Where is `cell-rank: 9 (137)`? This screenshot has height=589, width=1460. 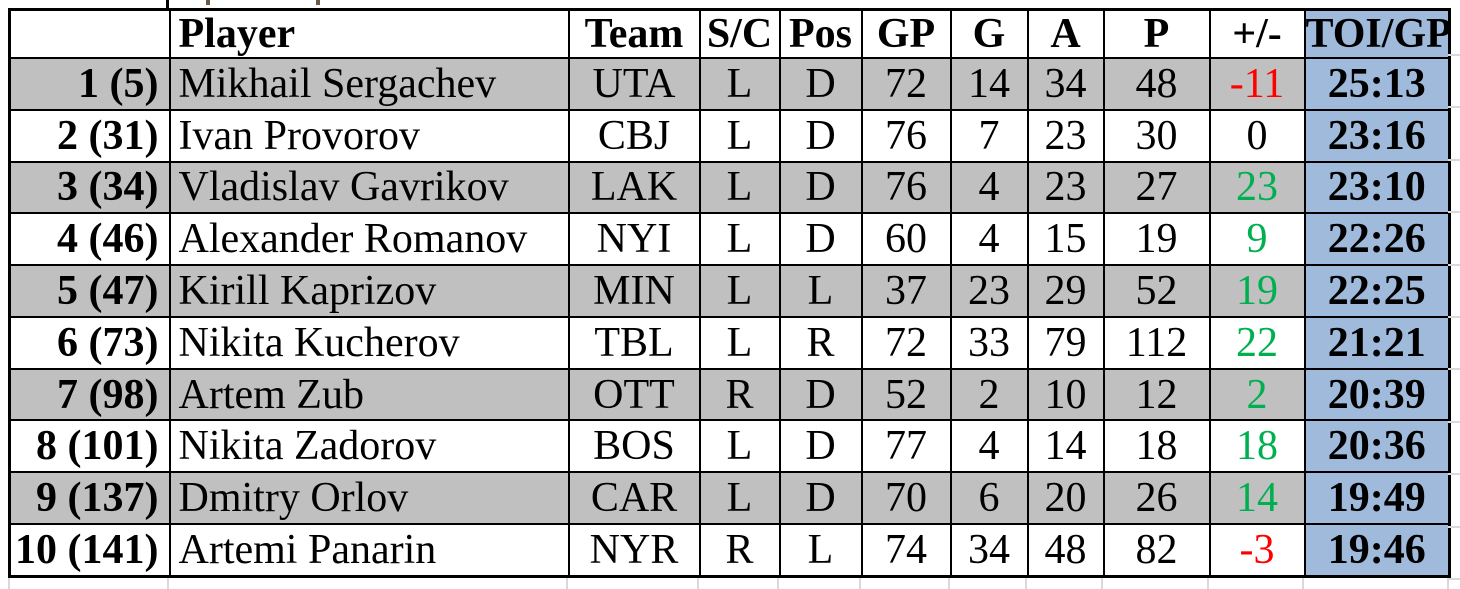 cell-rank: 9 (137) is located at coordinates (89, 498).